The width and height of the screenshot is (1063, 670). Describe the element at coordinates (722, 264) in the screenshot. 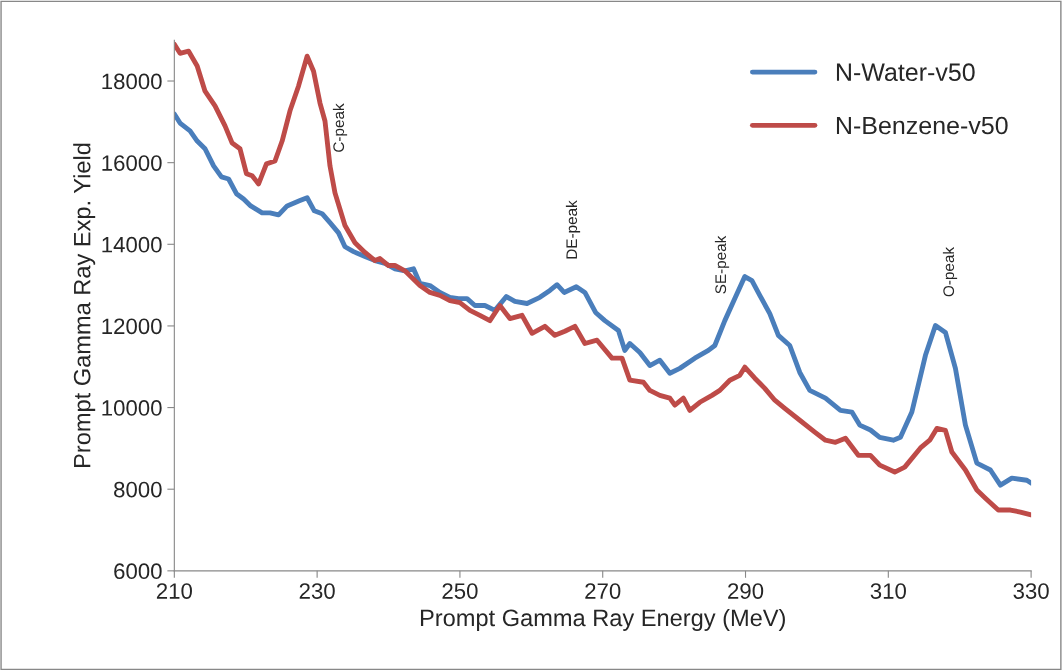

I see `annotation: SE-peak` at that location.